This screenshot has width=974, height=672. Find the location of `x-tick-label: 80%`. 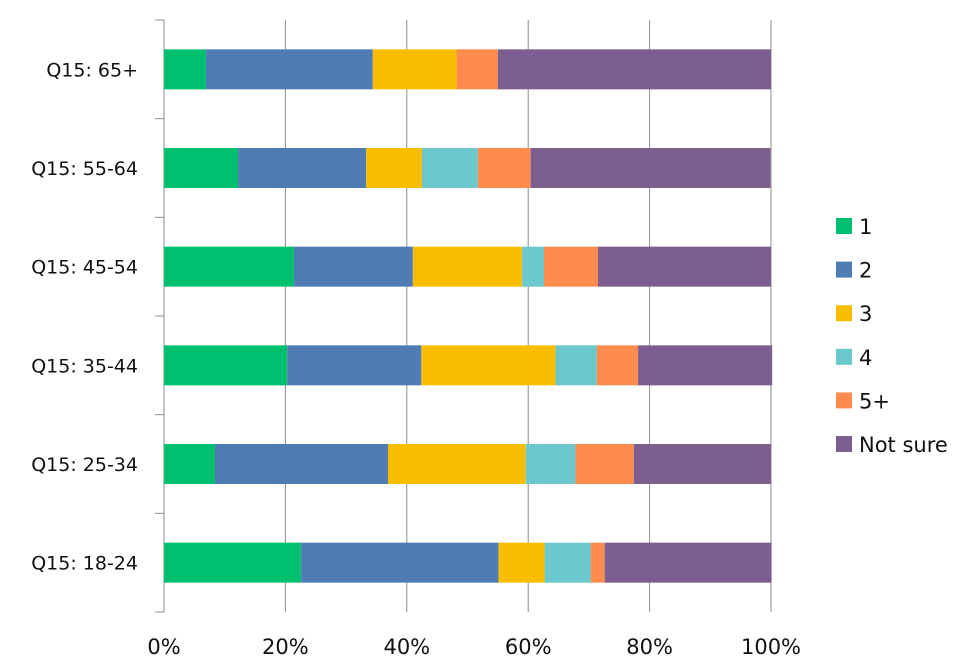

x-tick-label: 80% is located at coordinates (649, 647).